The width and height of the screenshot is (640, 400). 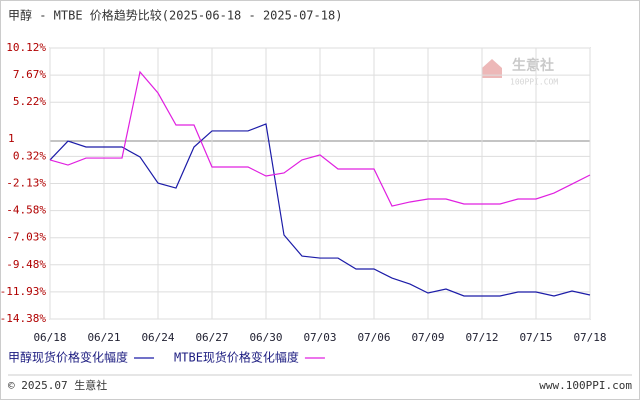 What do you see at coordinates (319, 337) in the screenshot?
I see `x-tick-label: 07/03` at bounding box center [319, 337].